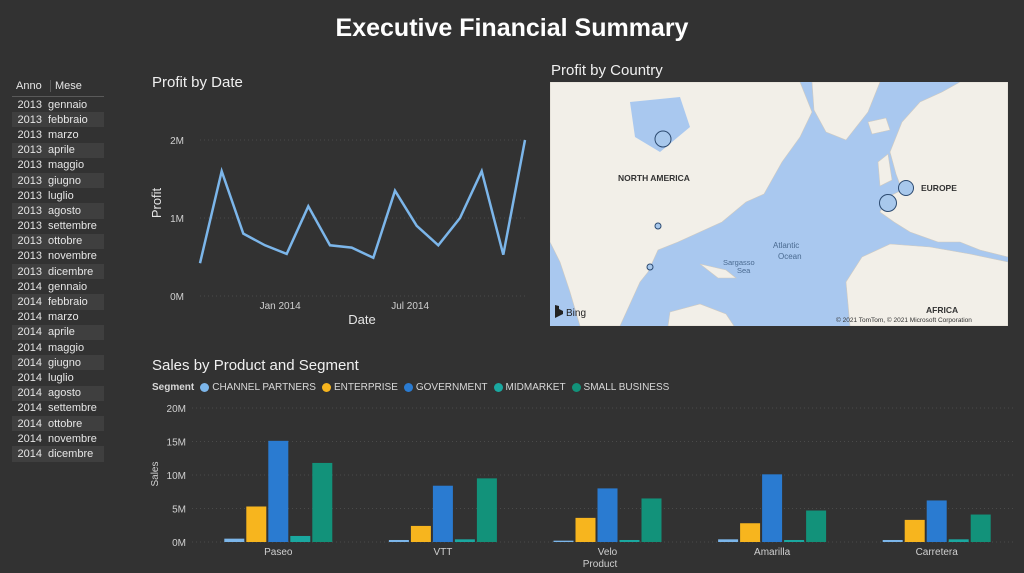 The image size is (1024, 573). What do you see at coordinates (744, 270) in the screenshot?
I see `label-sea: Sea` at bounding box center [744, 270].